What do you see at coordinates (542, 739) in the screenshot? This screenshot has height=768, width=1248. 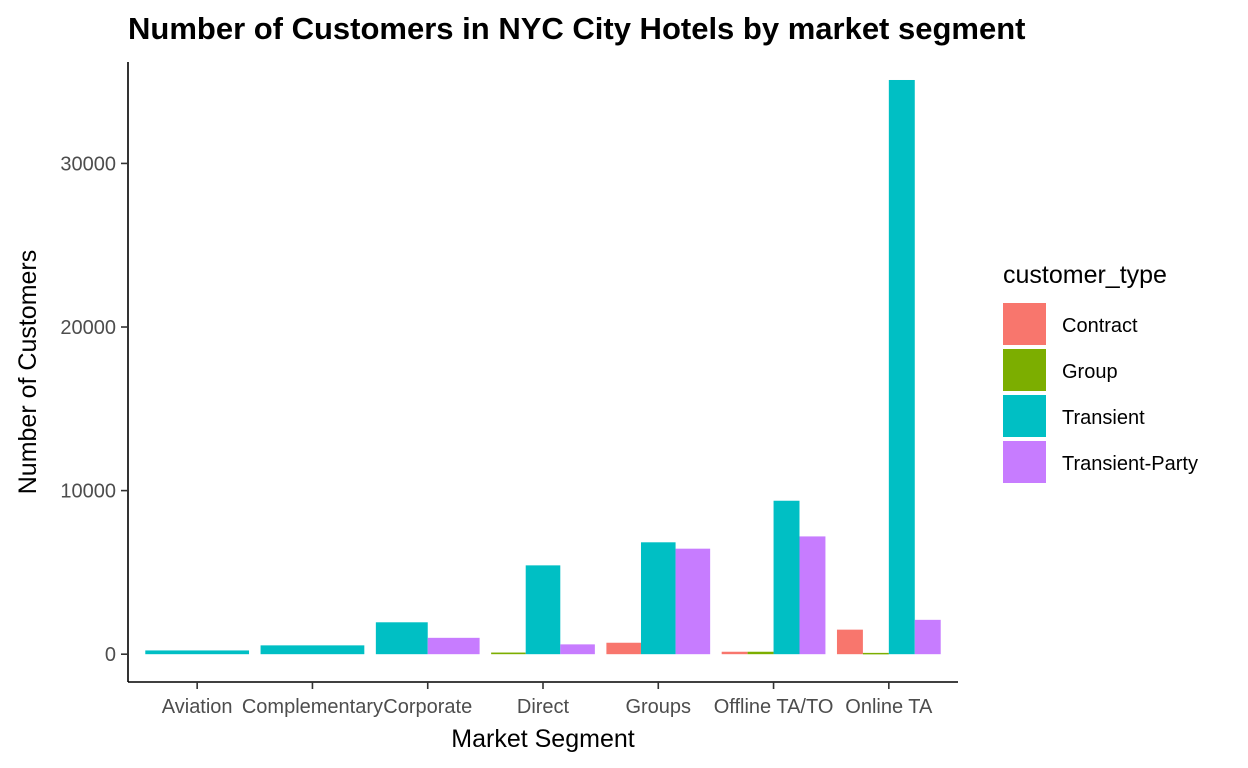 I see `x-axis-title: Market Segment` at bounding box center [542, 739].